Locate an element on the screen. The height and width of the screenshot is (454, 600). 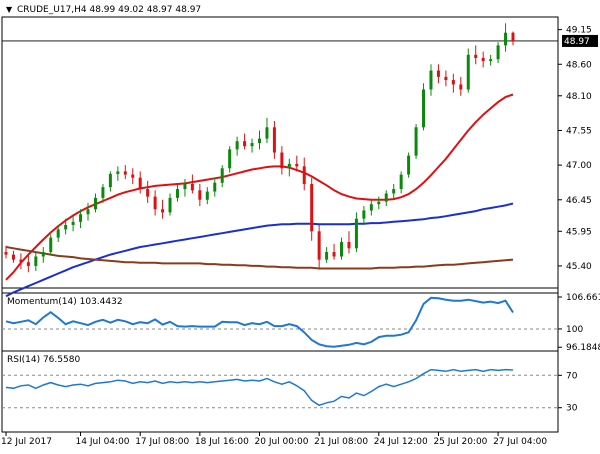
current-price-tag is located at coordinates (580, 40).